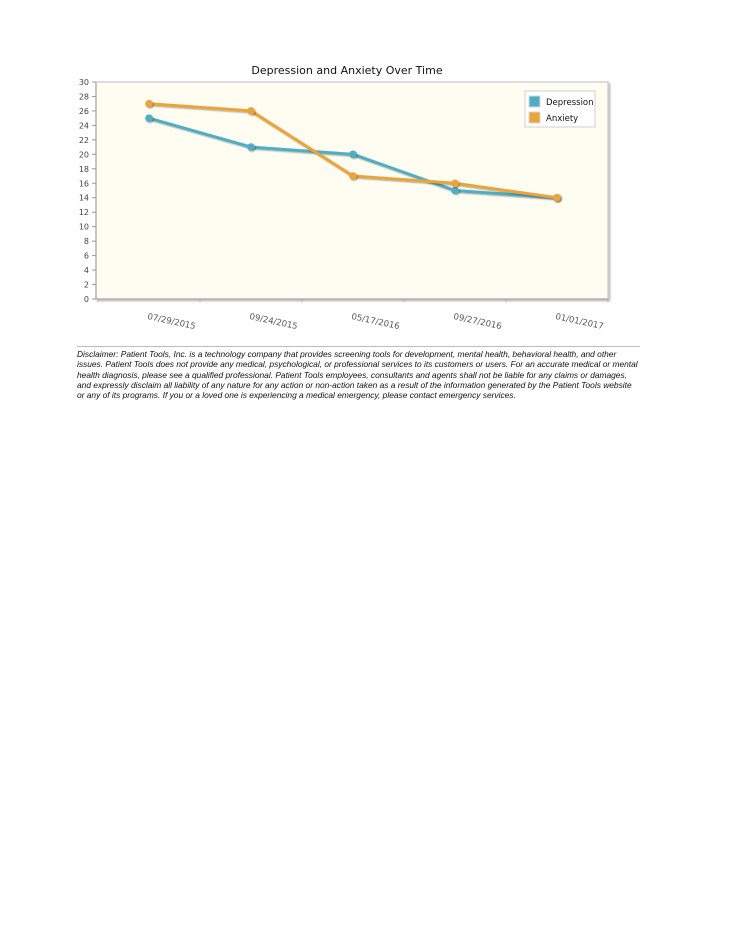 The height and width of the screenshot is (943, 729). Describe the element at coordinates (534, 117) in the screenshot. I see `legend-swatch-anxiety` at that location.